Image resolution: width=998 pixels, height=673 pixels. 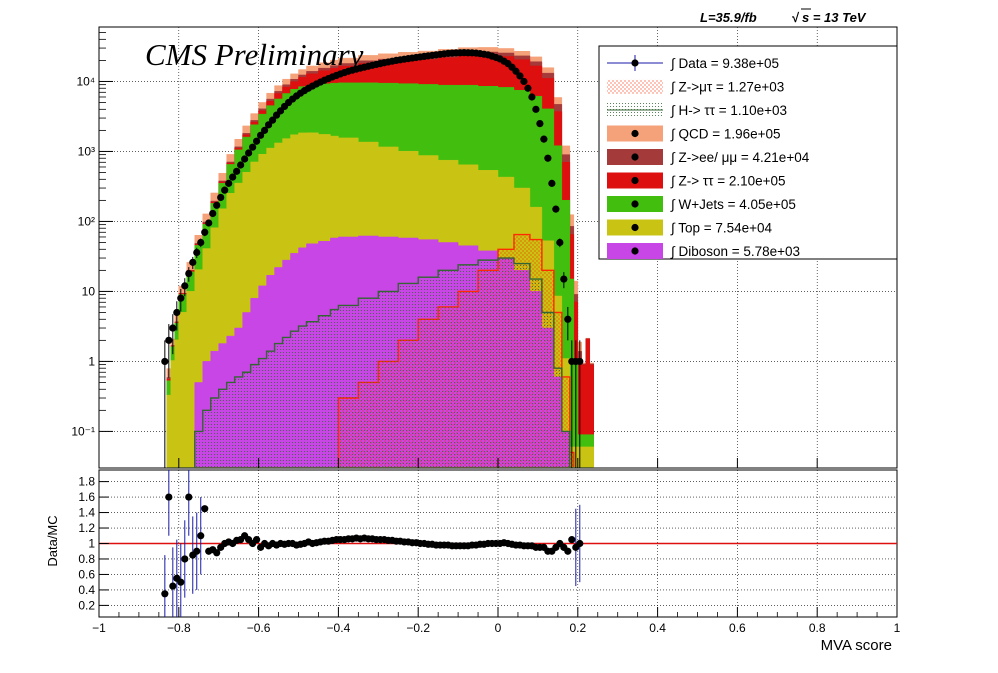 I want to click on legend-label: ∫ Z-> ττ = 2.10e+05, so click(x=728, y=181).